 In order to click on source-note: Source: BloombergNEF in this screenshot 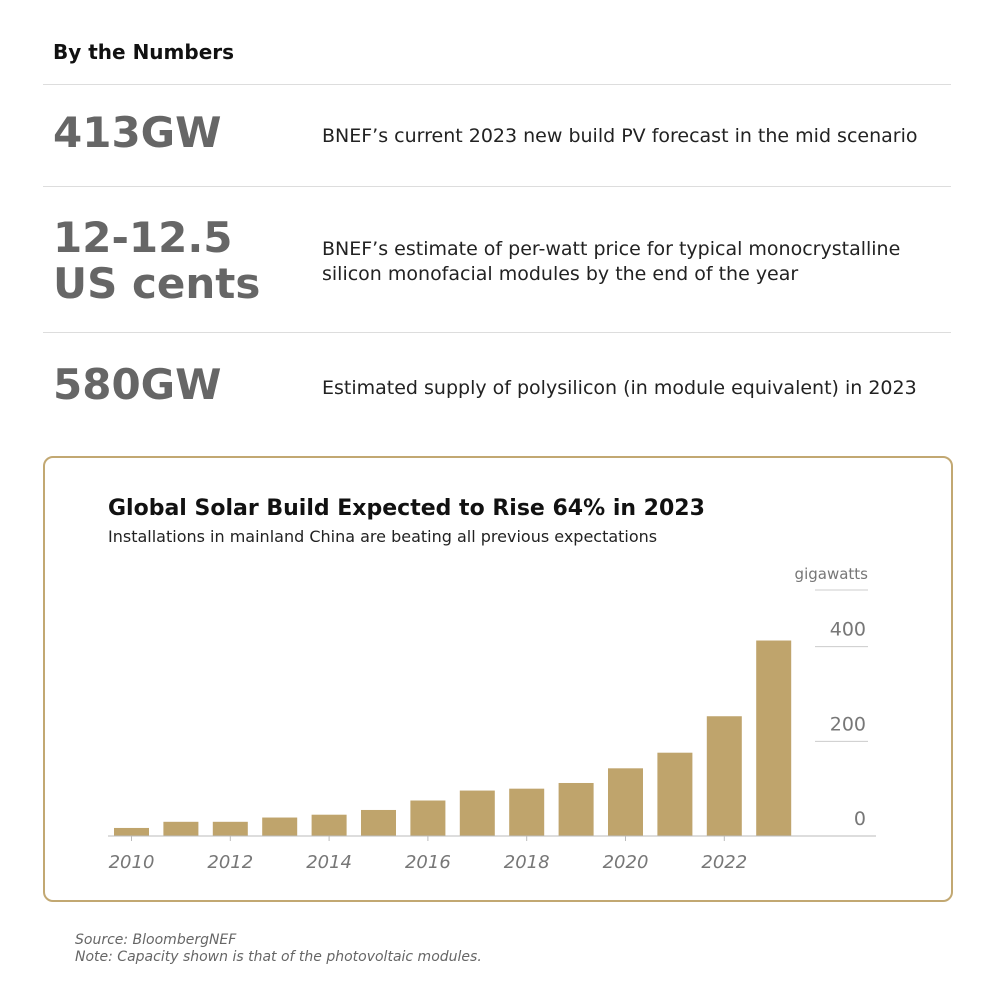, I will do `click(156, 940)`.